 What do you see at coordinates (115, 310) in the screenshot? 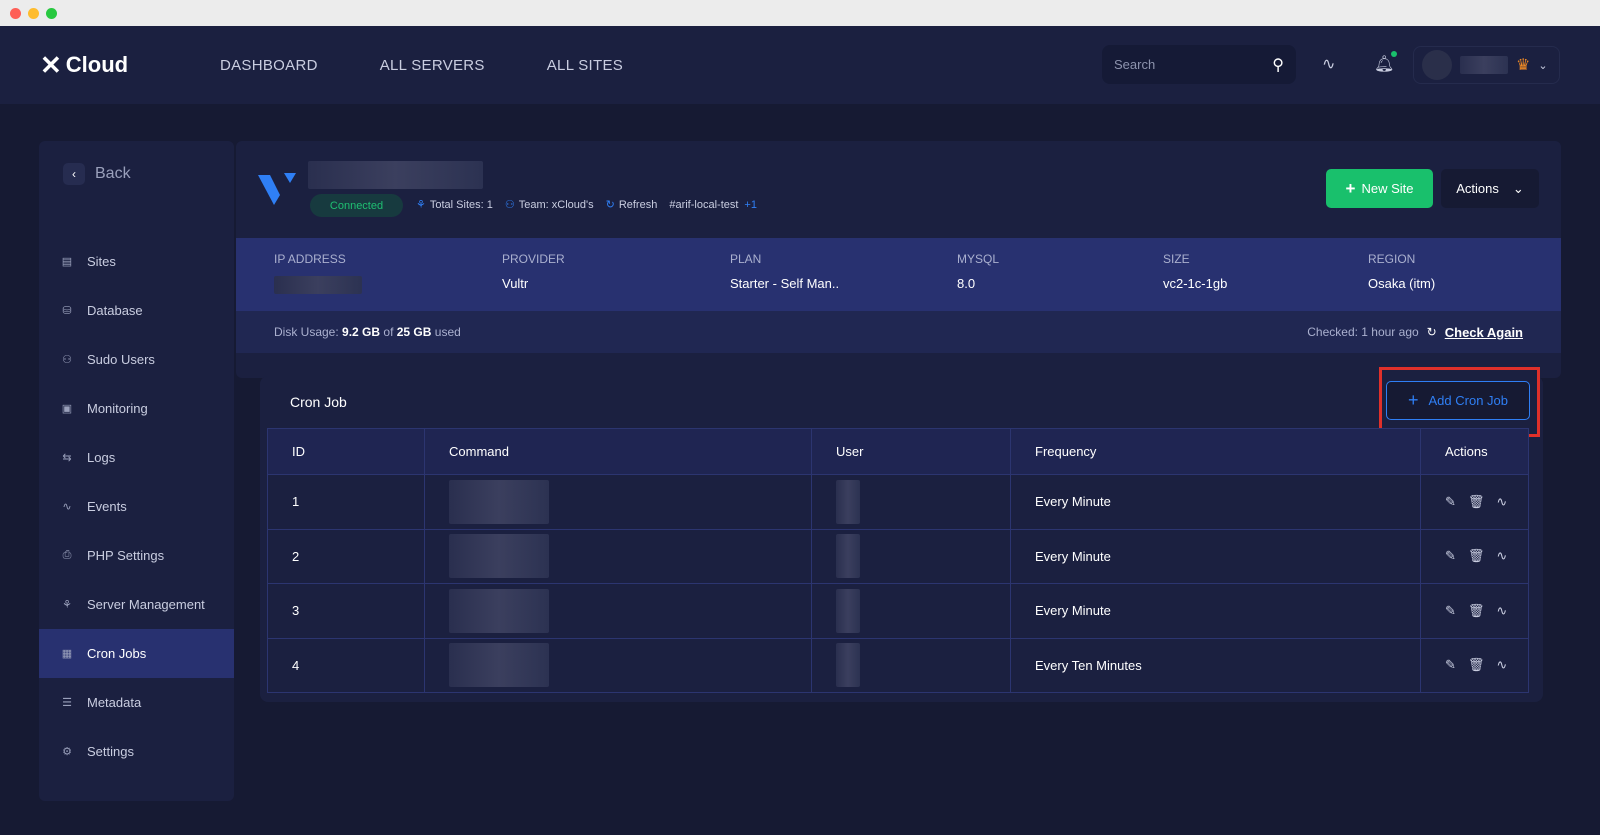
I see `sidebar-item-label: Database` at bounding box center [115, 310].